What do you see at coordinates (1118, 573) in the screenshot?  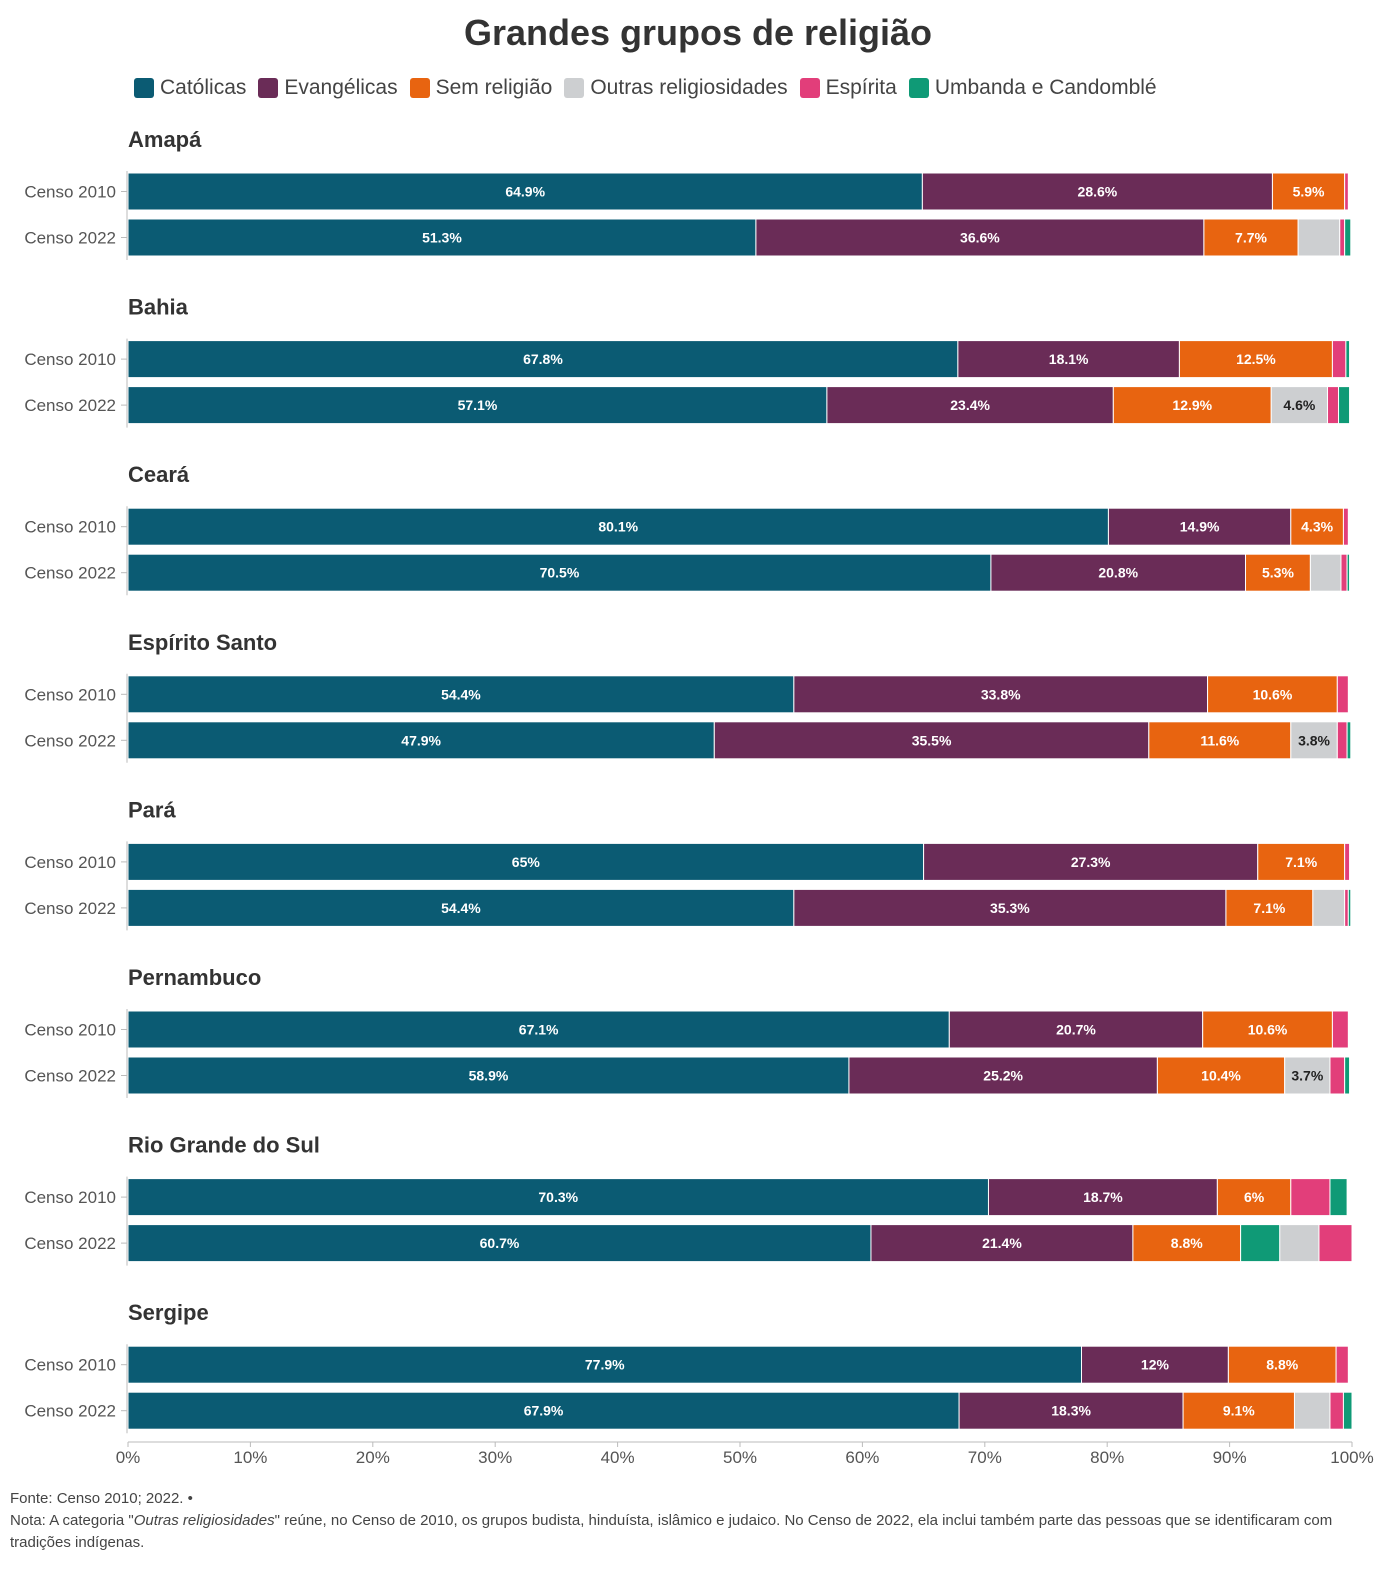 I see `data-label: 20.8%` at bounding box center [1118, 573].